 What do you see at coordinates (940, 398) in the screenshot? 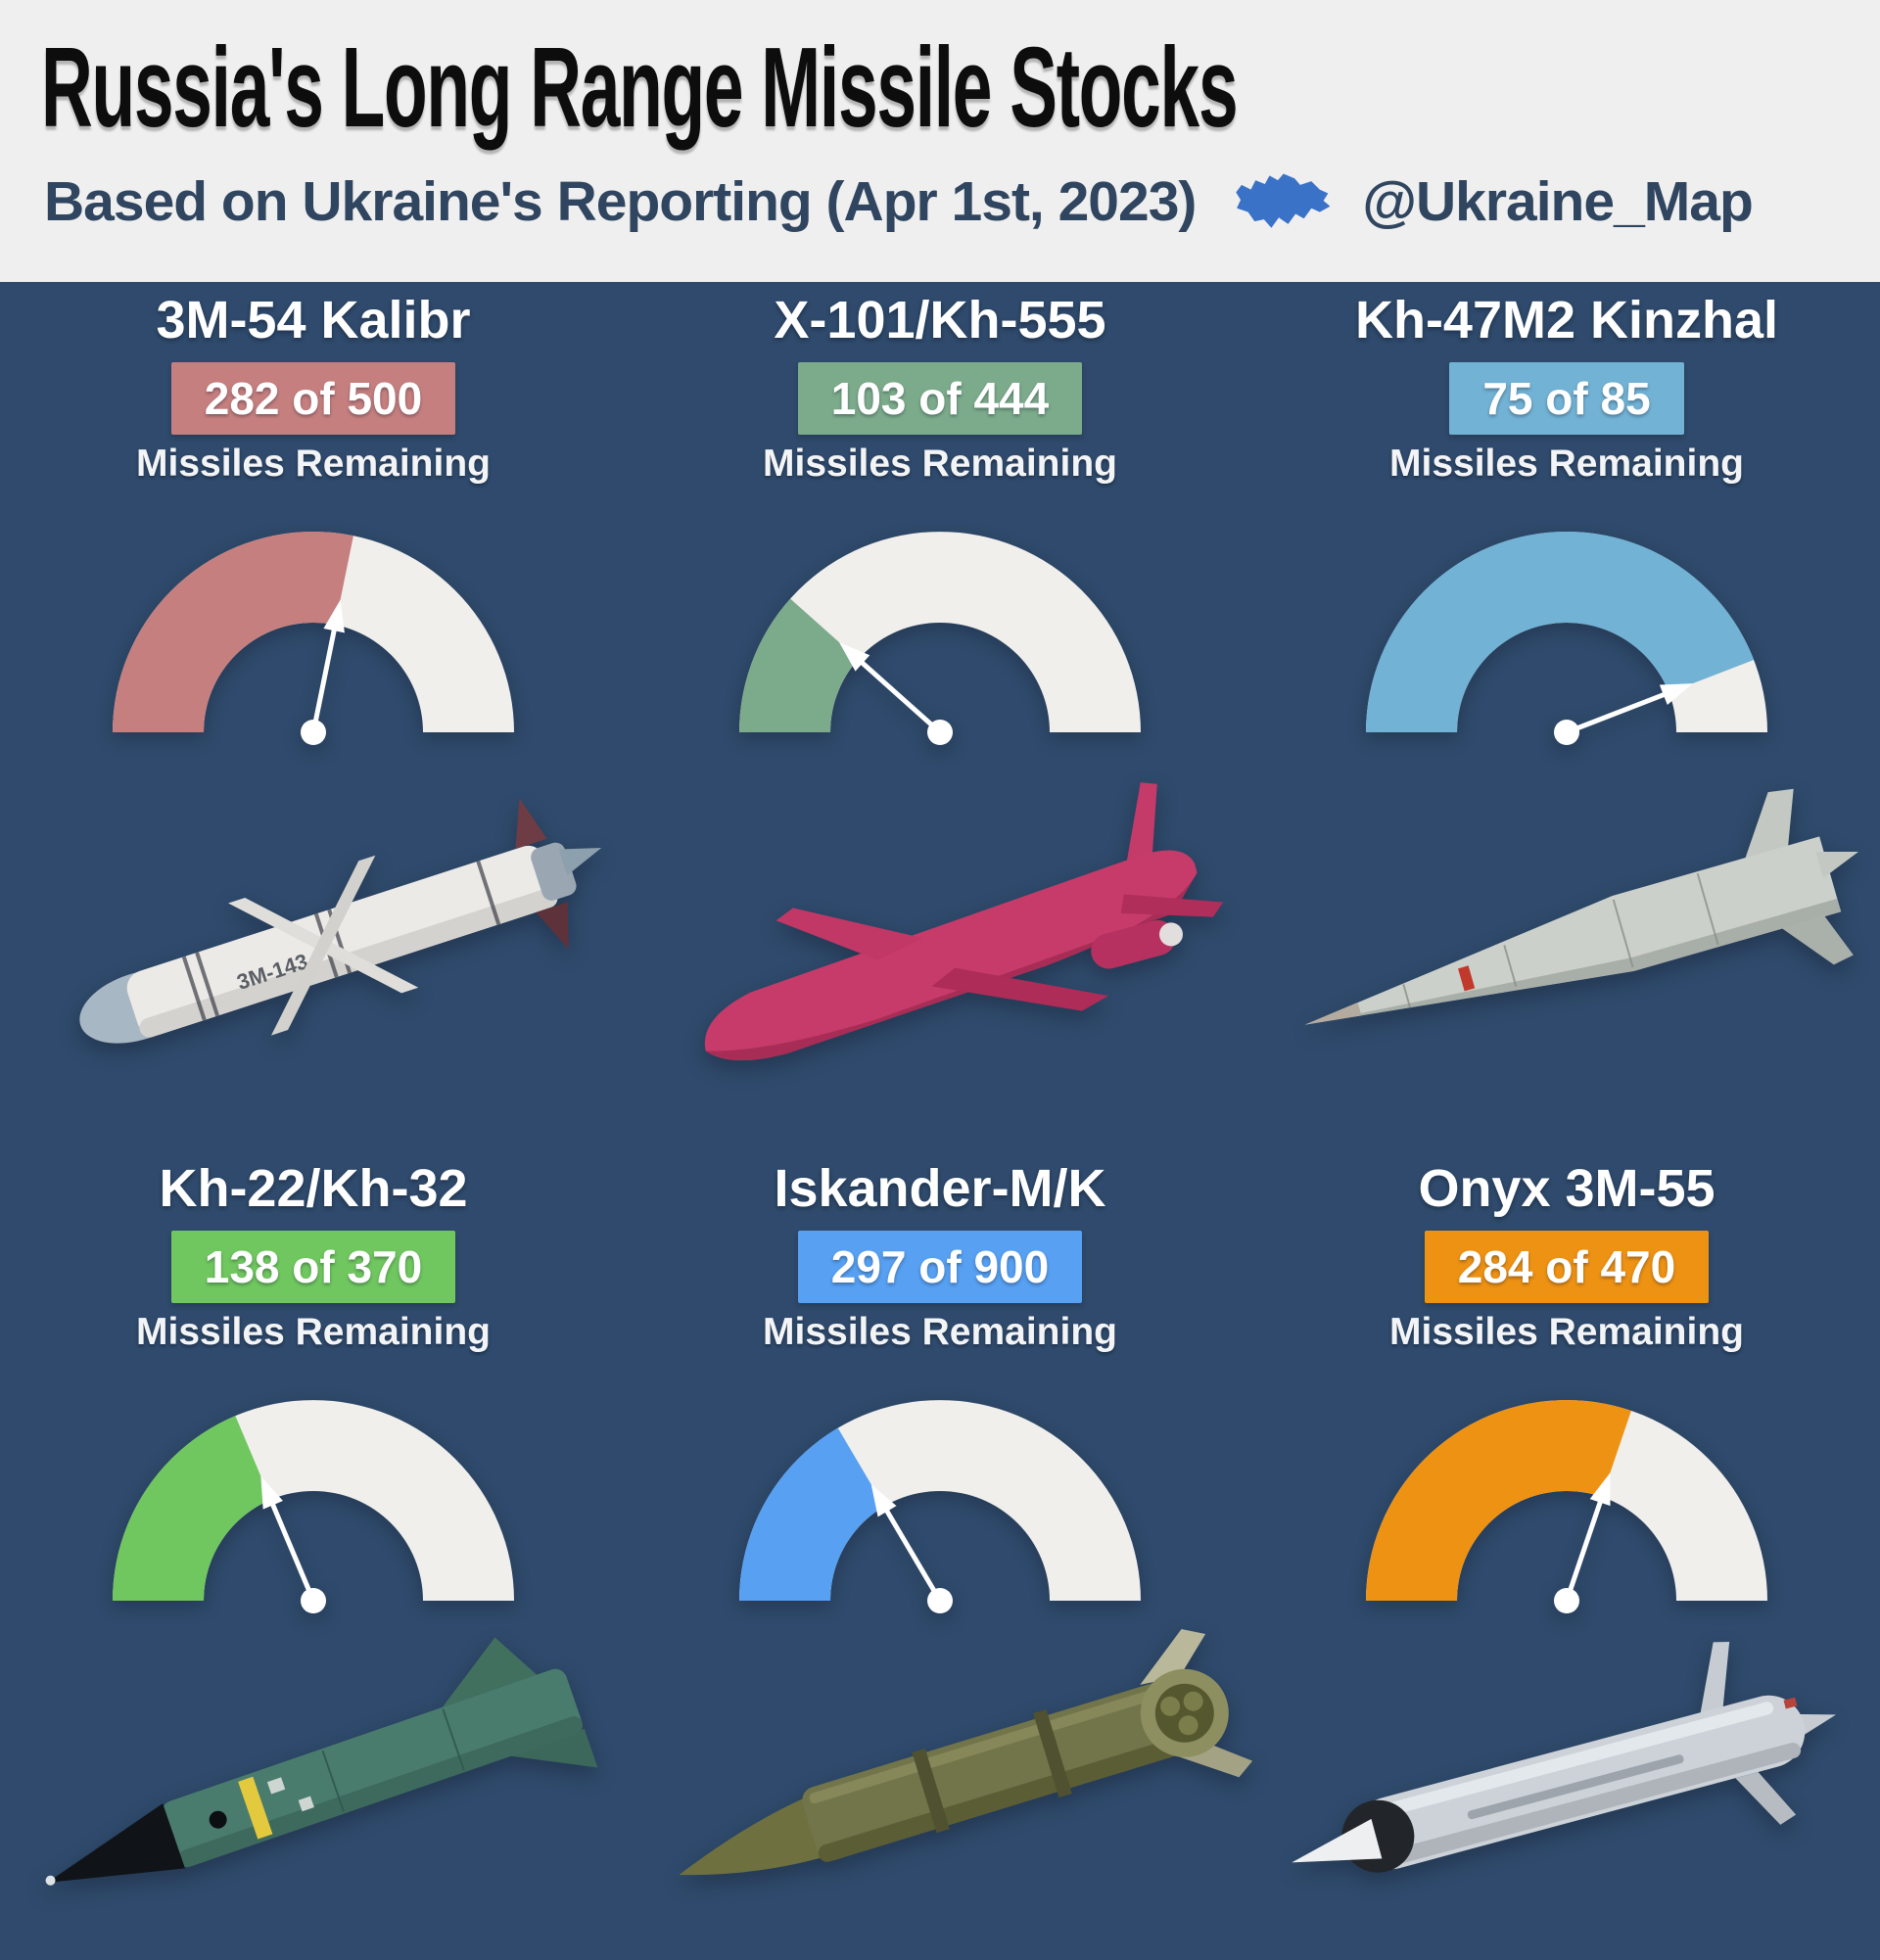
I see `stock-badge: 103 of 444` at bounding box center [940, 398].